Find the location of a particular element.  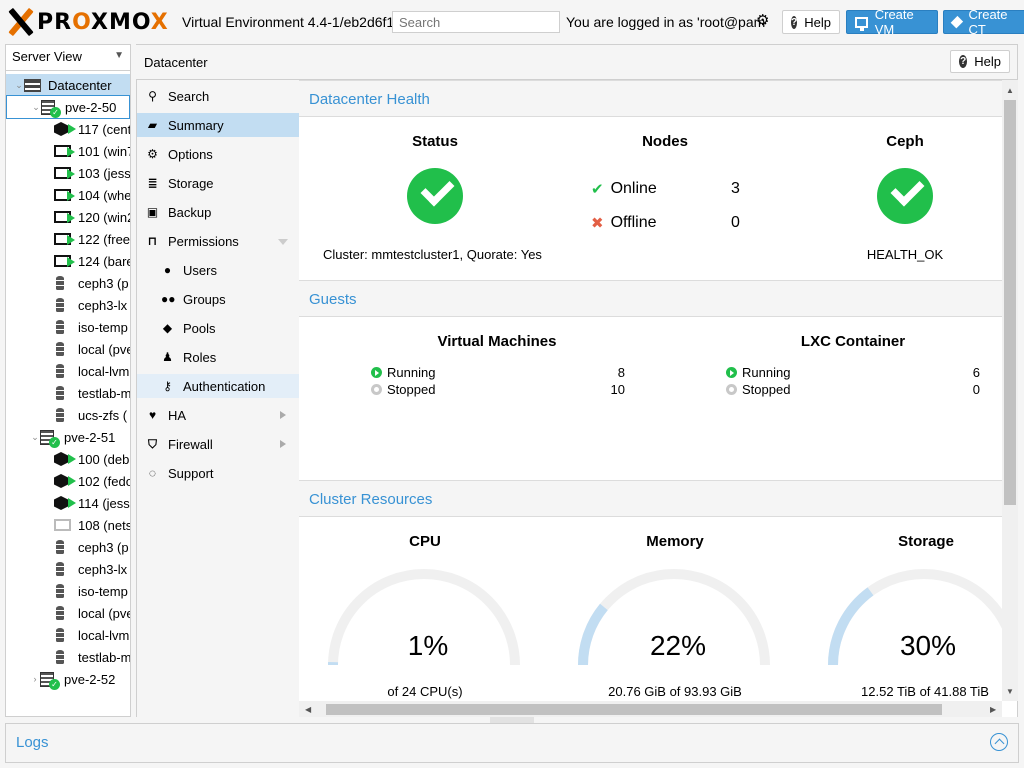

scroll-right-icon: ▶ is located at coordinates (993, 709).